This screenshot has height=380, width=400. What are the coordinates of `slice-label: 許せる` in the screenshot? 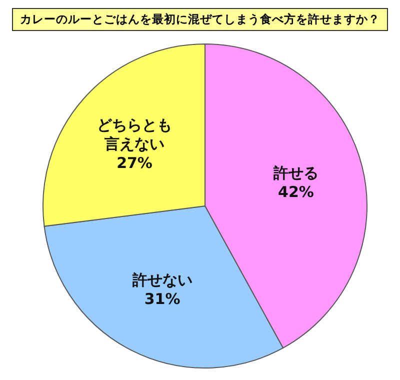 It's located at (295, 173).